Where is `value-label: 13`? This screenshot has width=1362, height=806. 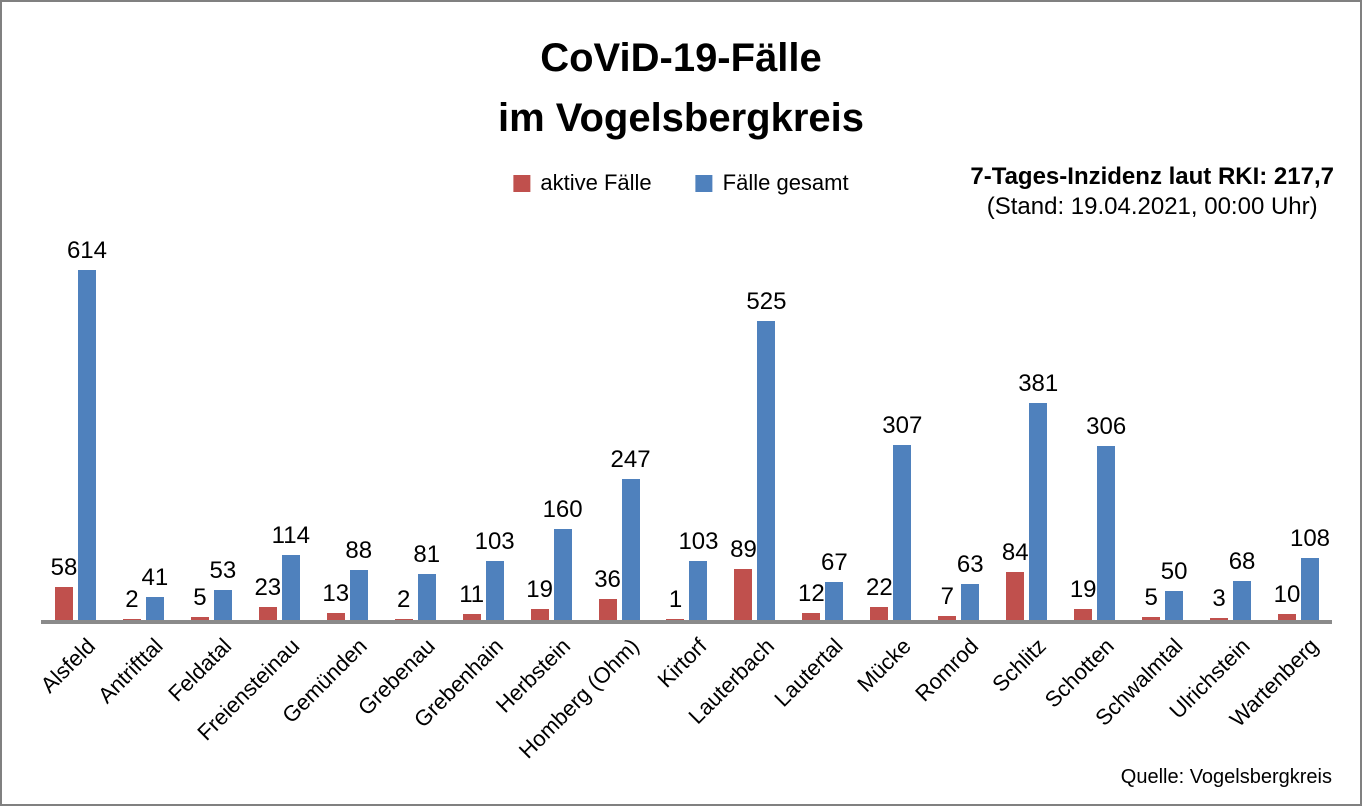
value-label: 13 is located at coordinates (336, 593).